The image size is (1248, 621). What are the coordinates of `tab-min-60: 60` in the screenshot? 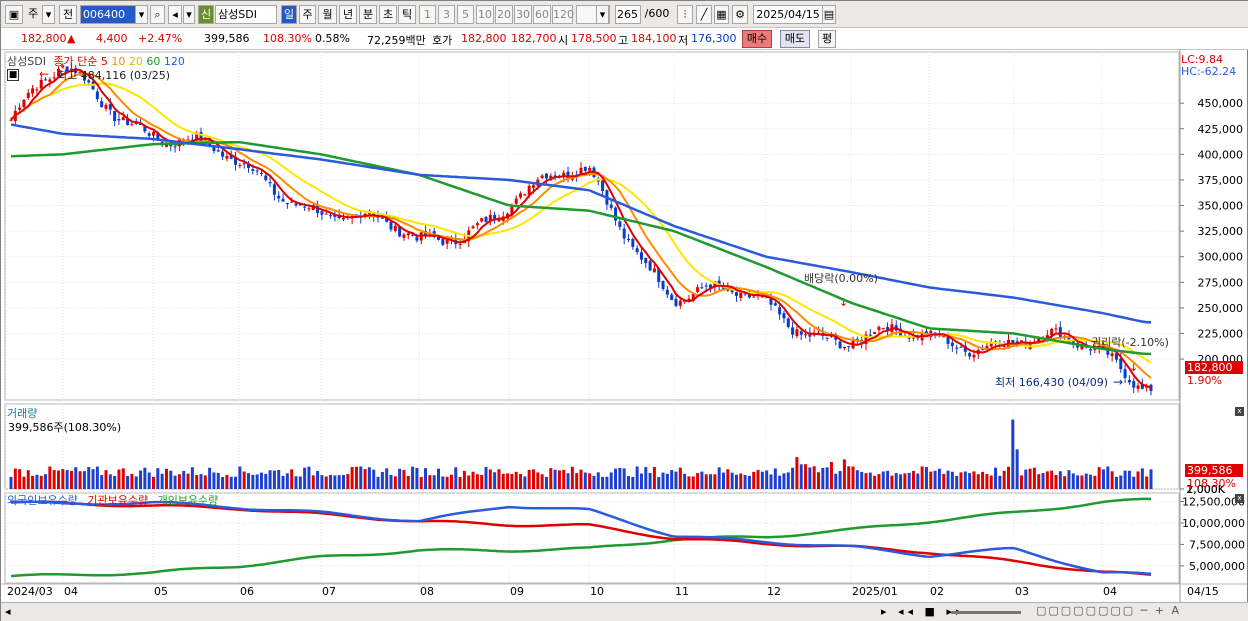 It's located at (542, 14).